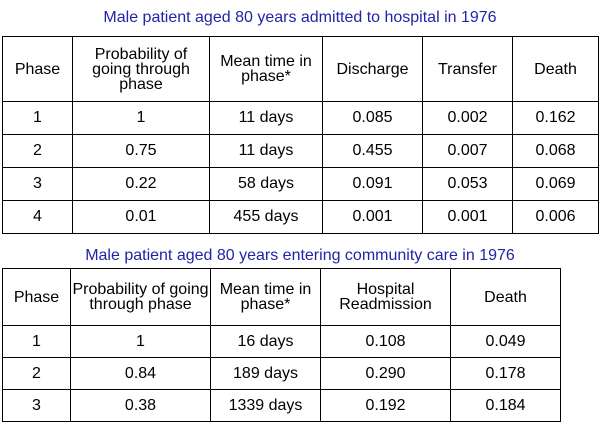 This screenshot has height=427, width=600. Describe the element at coordinates (505, 373) in the screenshot. I see `cell-death: 0.178` at that location.